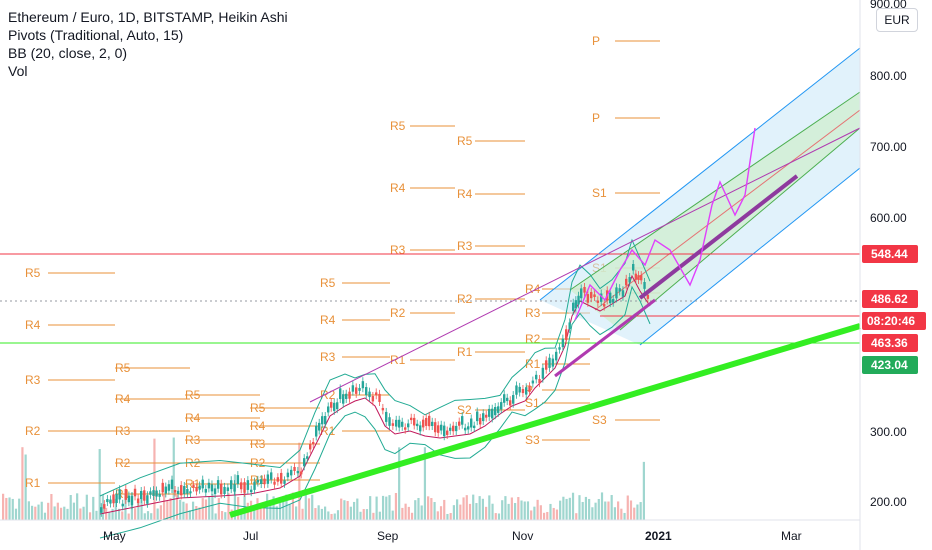  I want to click on bollinger-indicator-label: BB (20, close, 2, 0), so click(68, 53).